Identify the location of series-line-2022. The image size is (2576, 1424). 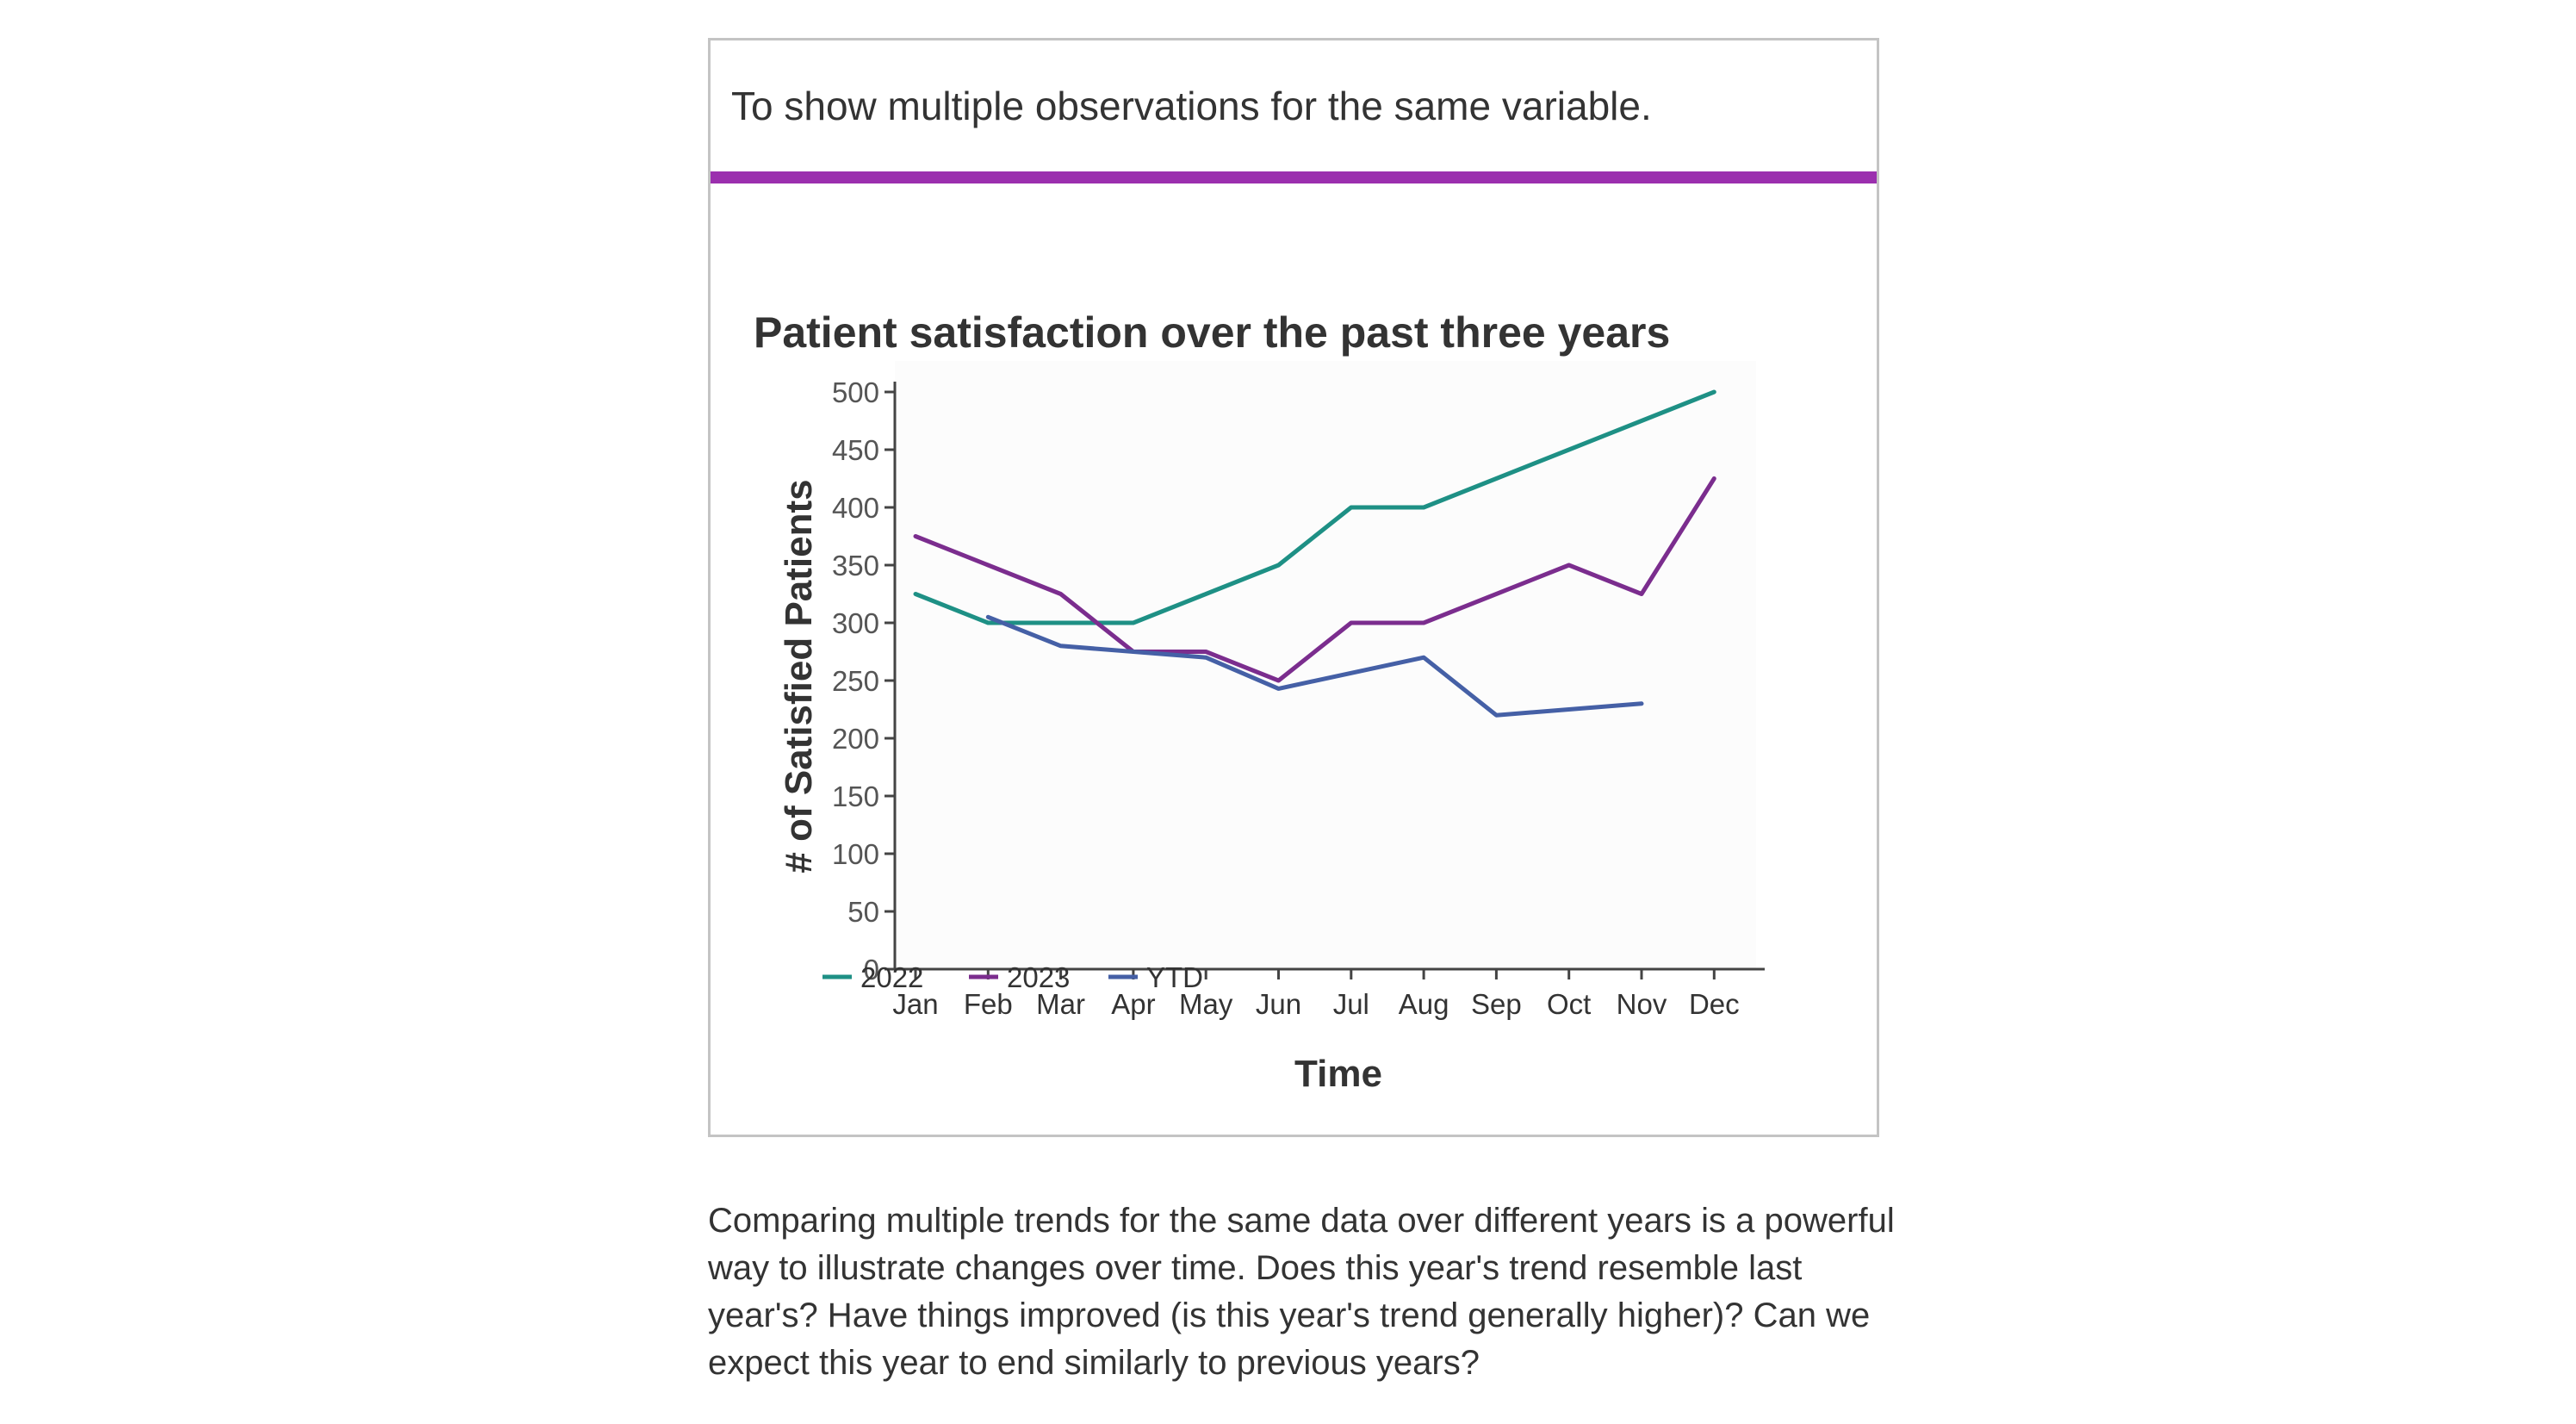
(1314, 507).